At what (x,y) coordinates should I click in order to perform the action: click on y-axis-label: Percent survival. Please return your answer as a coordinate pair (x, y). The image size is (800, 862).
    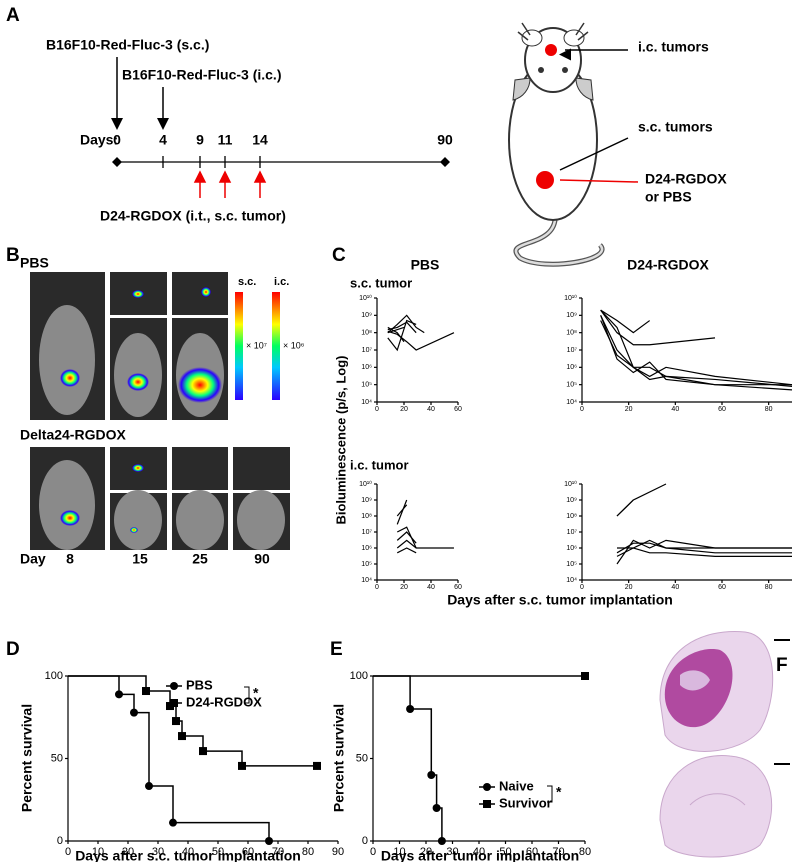
    Looking at the image, I should click on (339, 758).